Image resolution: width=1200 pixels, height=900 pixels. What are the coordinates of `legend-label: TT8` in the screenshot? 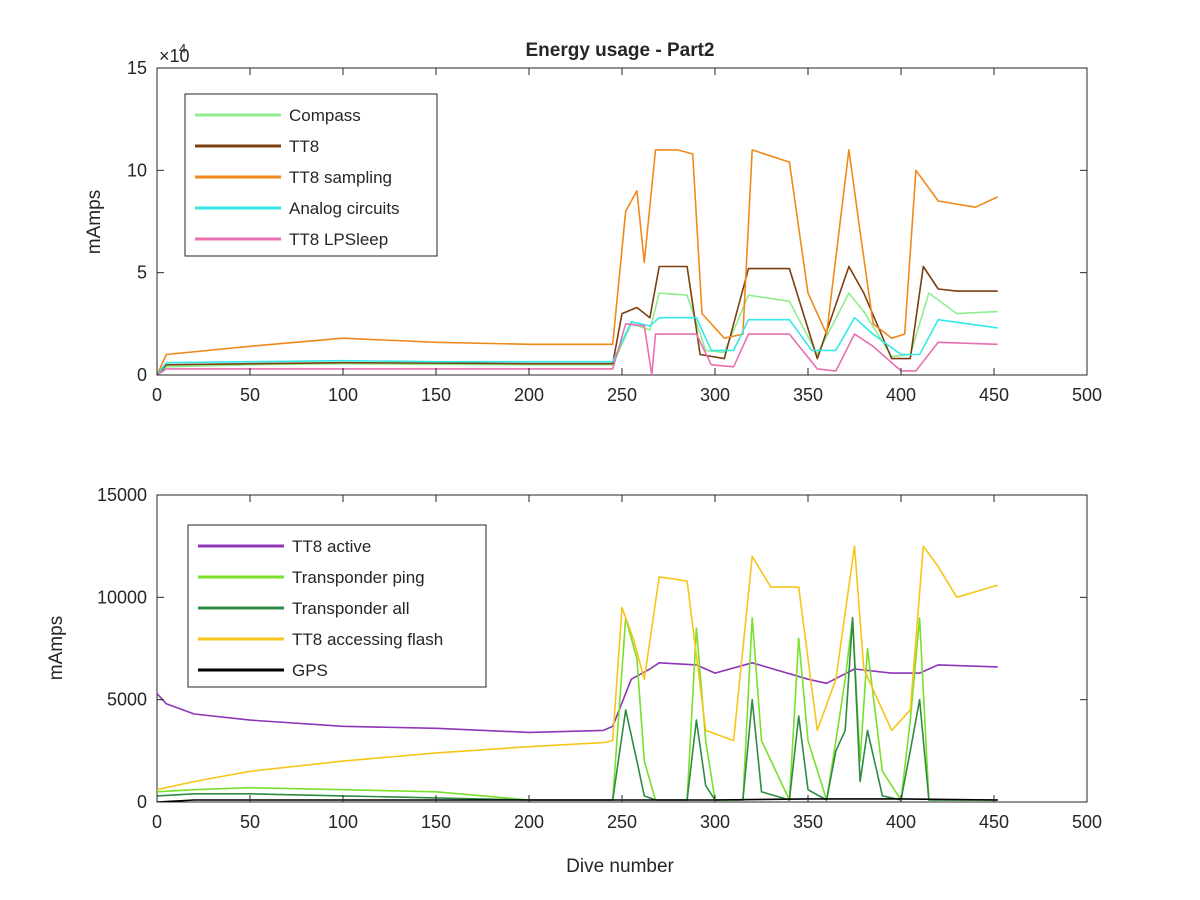 It's located at (304, 146).